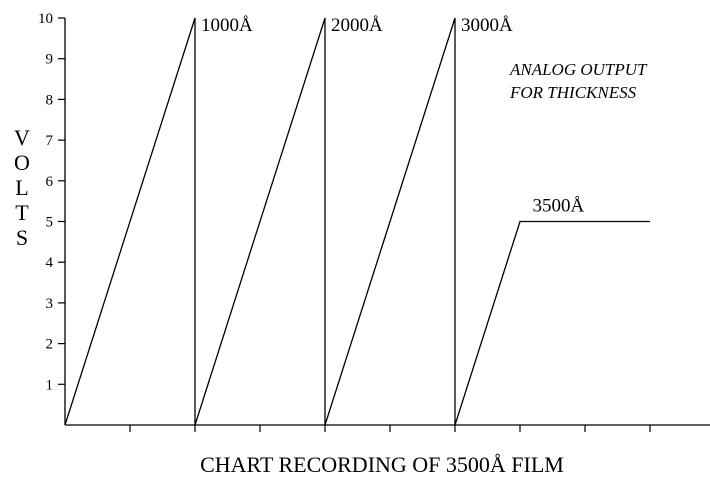 The image size is (710, 477). Describe the element at coordinates (50, 385) in the screenshot. I see `y-tick-label: 1` at that location.